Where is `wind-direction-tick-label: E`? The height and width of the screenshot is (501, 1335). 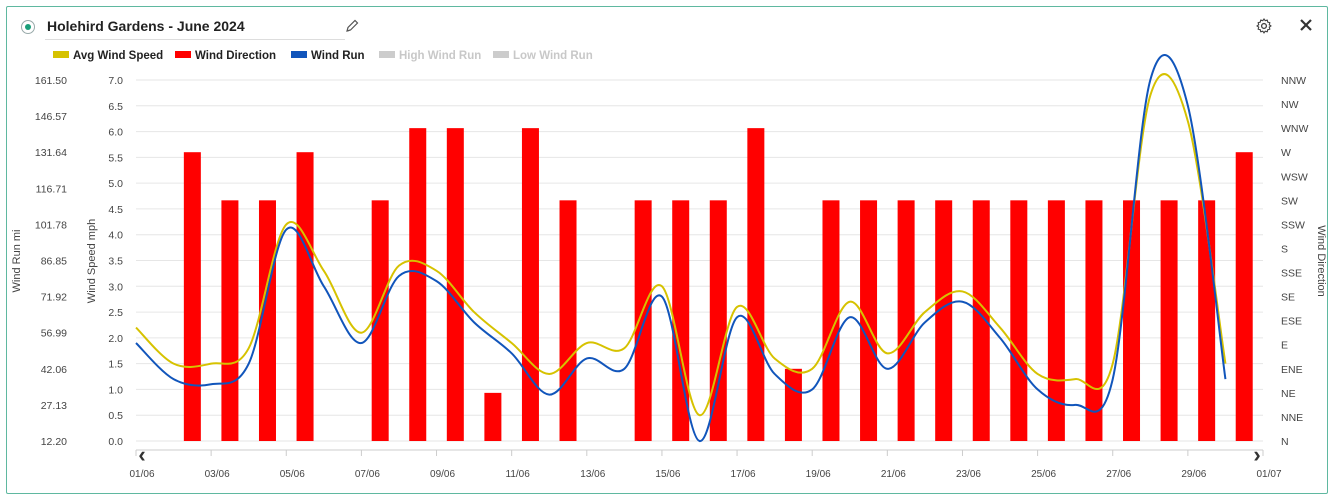
wind-direction-tick-label: E is located at coordinates (1284, 346).